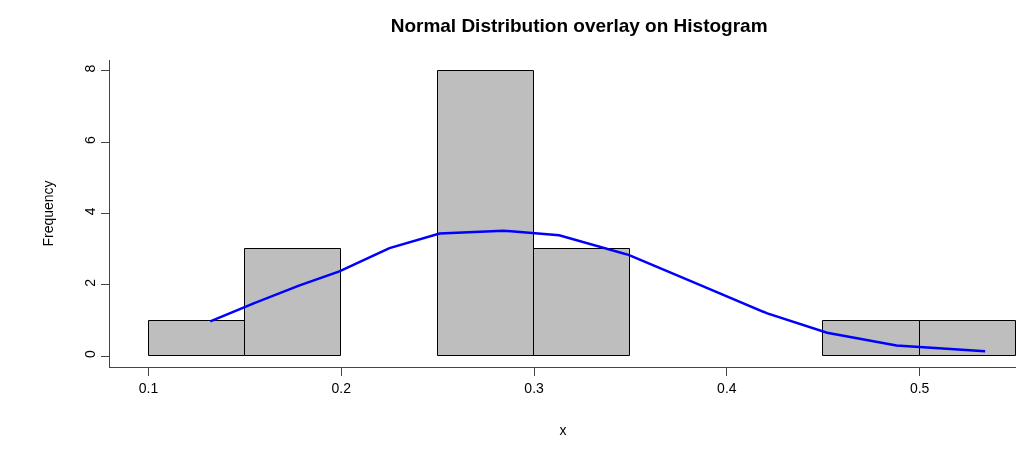 The image size is (1016, 467). Describe the element at coordinates (90, 282) in the screenshot. I see `y-tick-label: 2` at that location.